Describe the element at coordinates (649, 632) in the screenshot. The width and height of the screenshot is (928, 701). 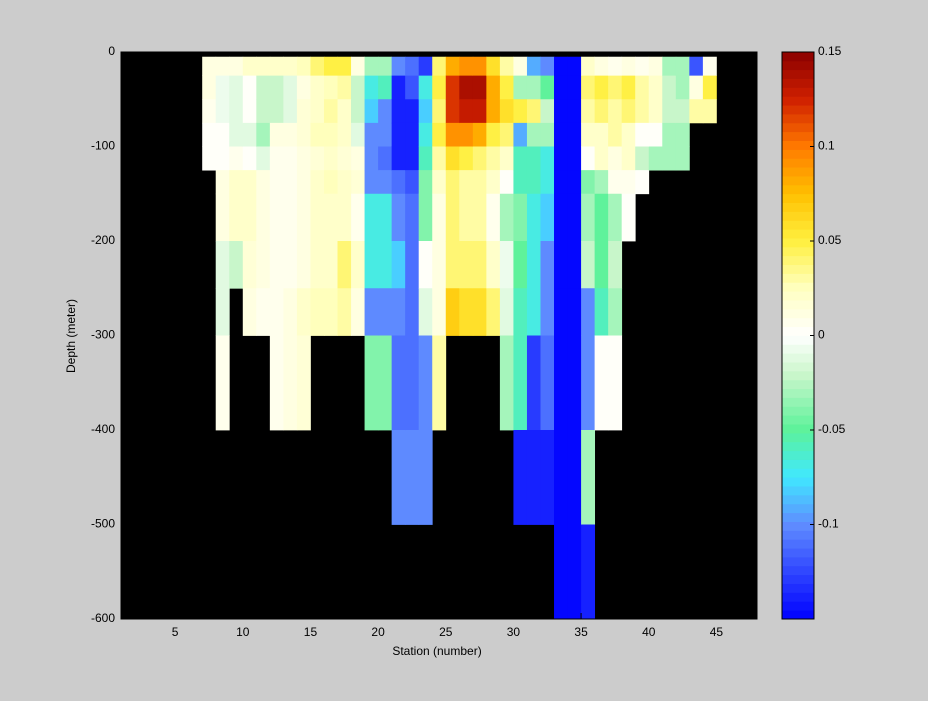
I see `x-tick-label: 40` at that location.